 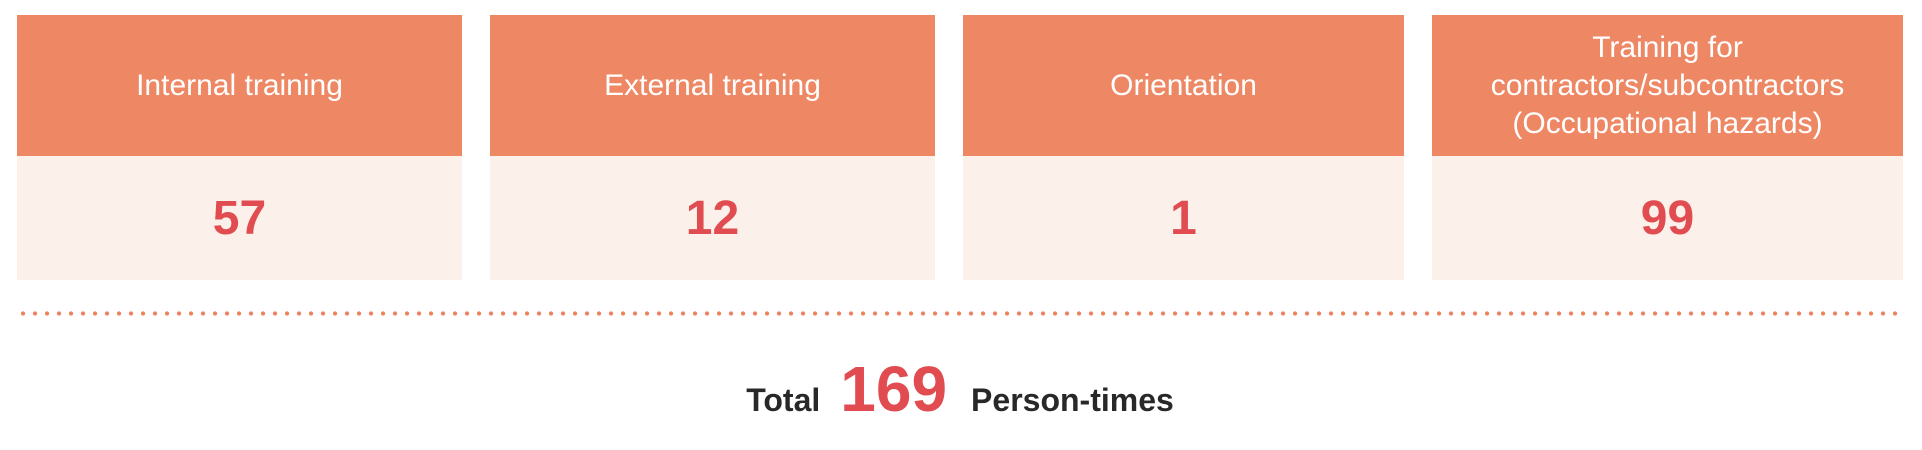 What do you see at coordinates (783, 400) in the screenshot?
I see `total-label: Total` at bounding box center [783, 400].